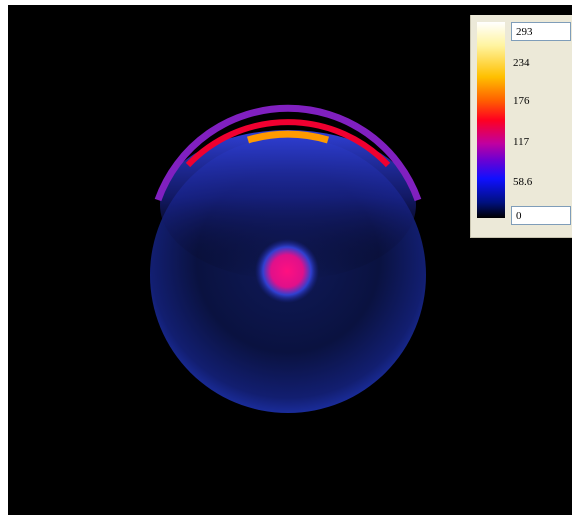  I want to click on min-input: 0, so click(541, 215).